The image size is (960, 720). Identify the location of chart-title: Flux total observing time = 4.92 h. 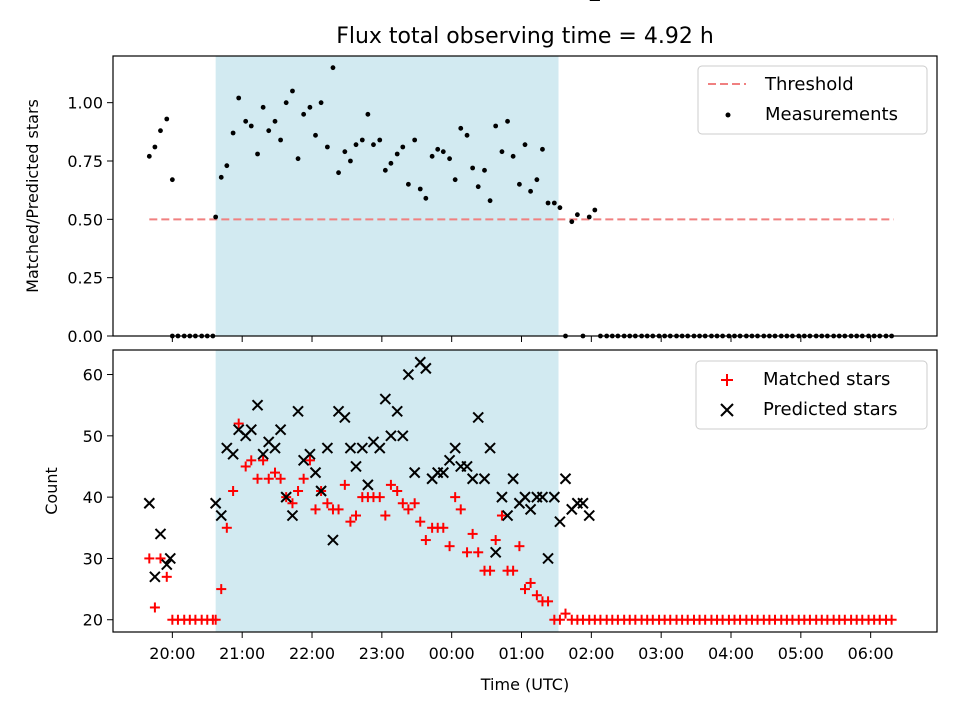
(525, 36).